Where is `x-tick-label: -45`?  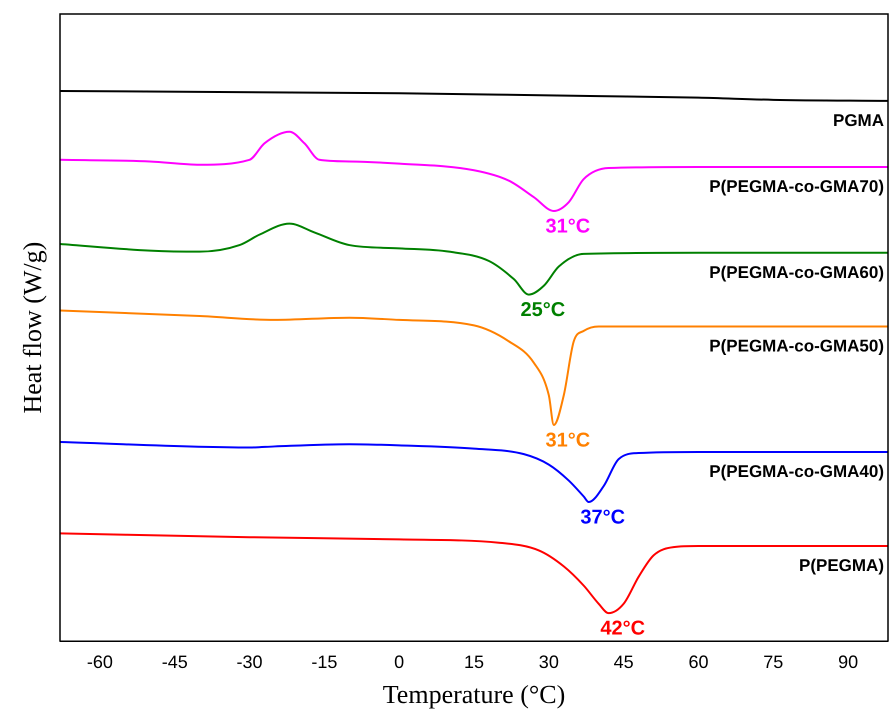 x-tick-label: -45 is located at coordinates (175, 662).